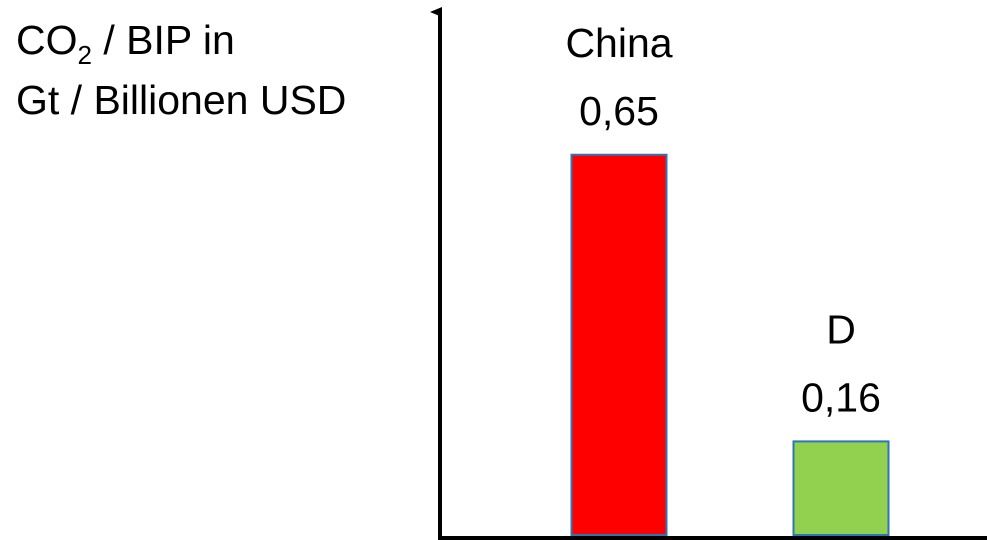 This screenshot has width=987, height=540. I want to click on y-axis-label: CO2 / BIP in Gt / Billionen USD, so click(181, 70).